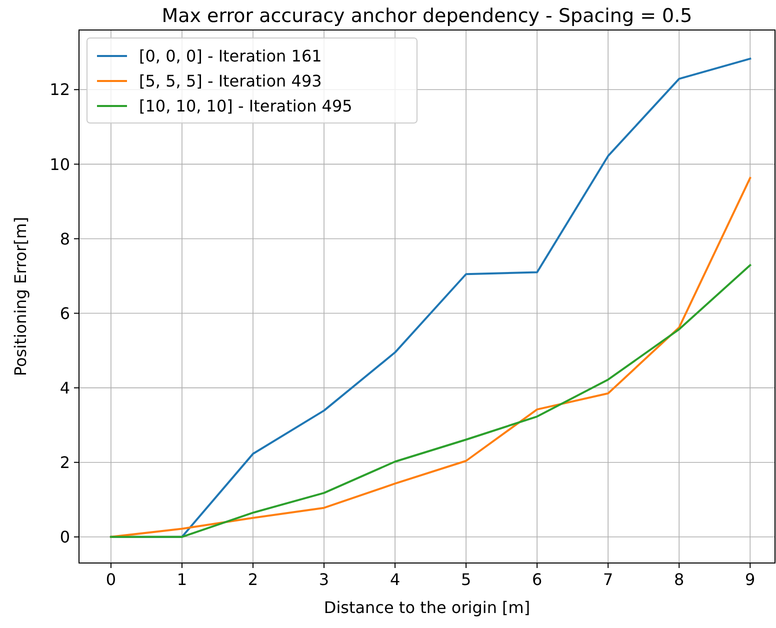  What do you see at coordinates (537, 579) in the screenshot?
I see `x-tick-label: 6` at bounding box center [537, 579].